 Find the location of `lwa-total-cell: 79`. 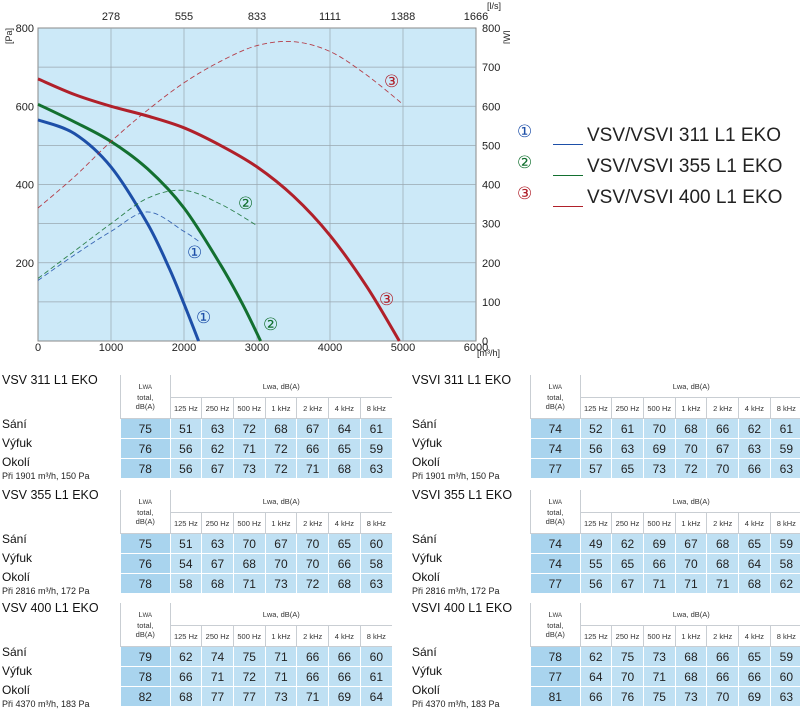

lwa-total-cell: 79 is located at coordinates (146, 657).